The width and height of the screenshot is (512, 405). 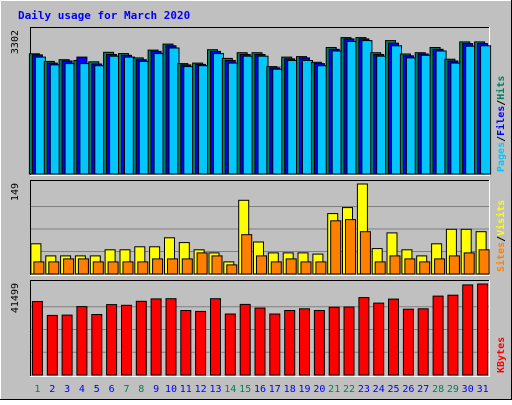 What do you see at coordinates (97, 389) in the screenshot?
I see `x-tick-label: 5` at bounding box center [97, 389].